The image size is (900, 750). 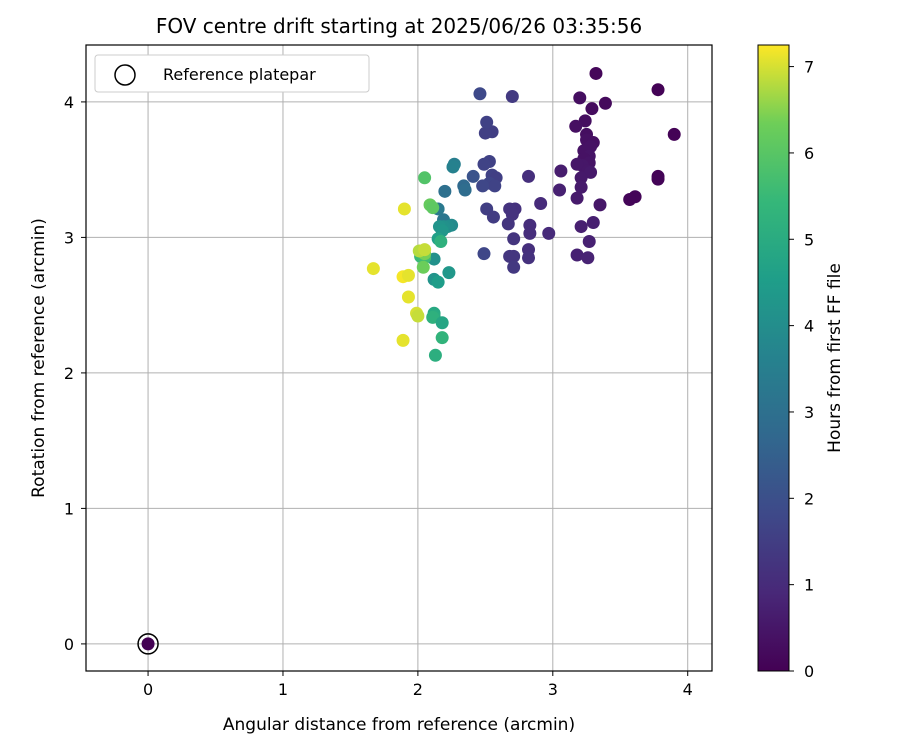 I want to click on colorbar-tick-label: 6, so click(x=809, y=153).